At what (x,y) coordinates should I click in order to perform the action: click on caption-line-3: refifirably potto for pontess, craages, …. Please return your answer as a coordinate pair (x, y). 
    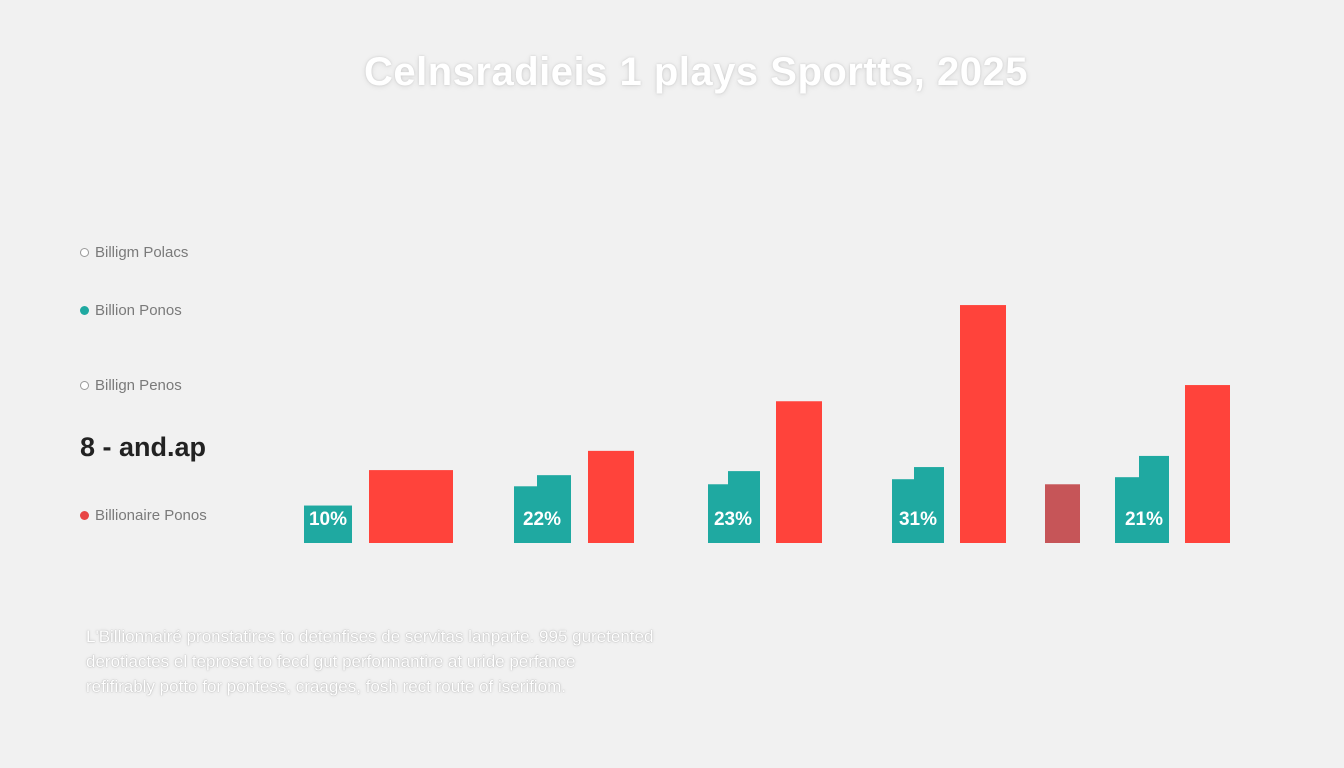
    Looking at the image, I should click on (326, 686).